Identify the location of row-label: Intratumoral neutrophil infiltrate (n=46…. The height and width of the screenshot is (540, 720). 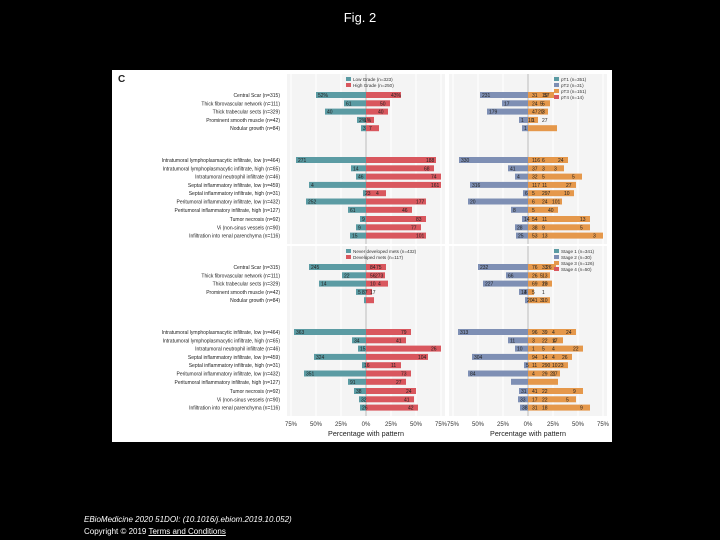
(237, 350).